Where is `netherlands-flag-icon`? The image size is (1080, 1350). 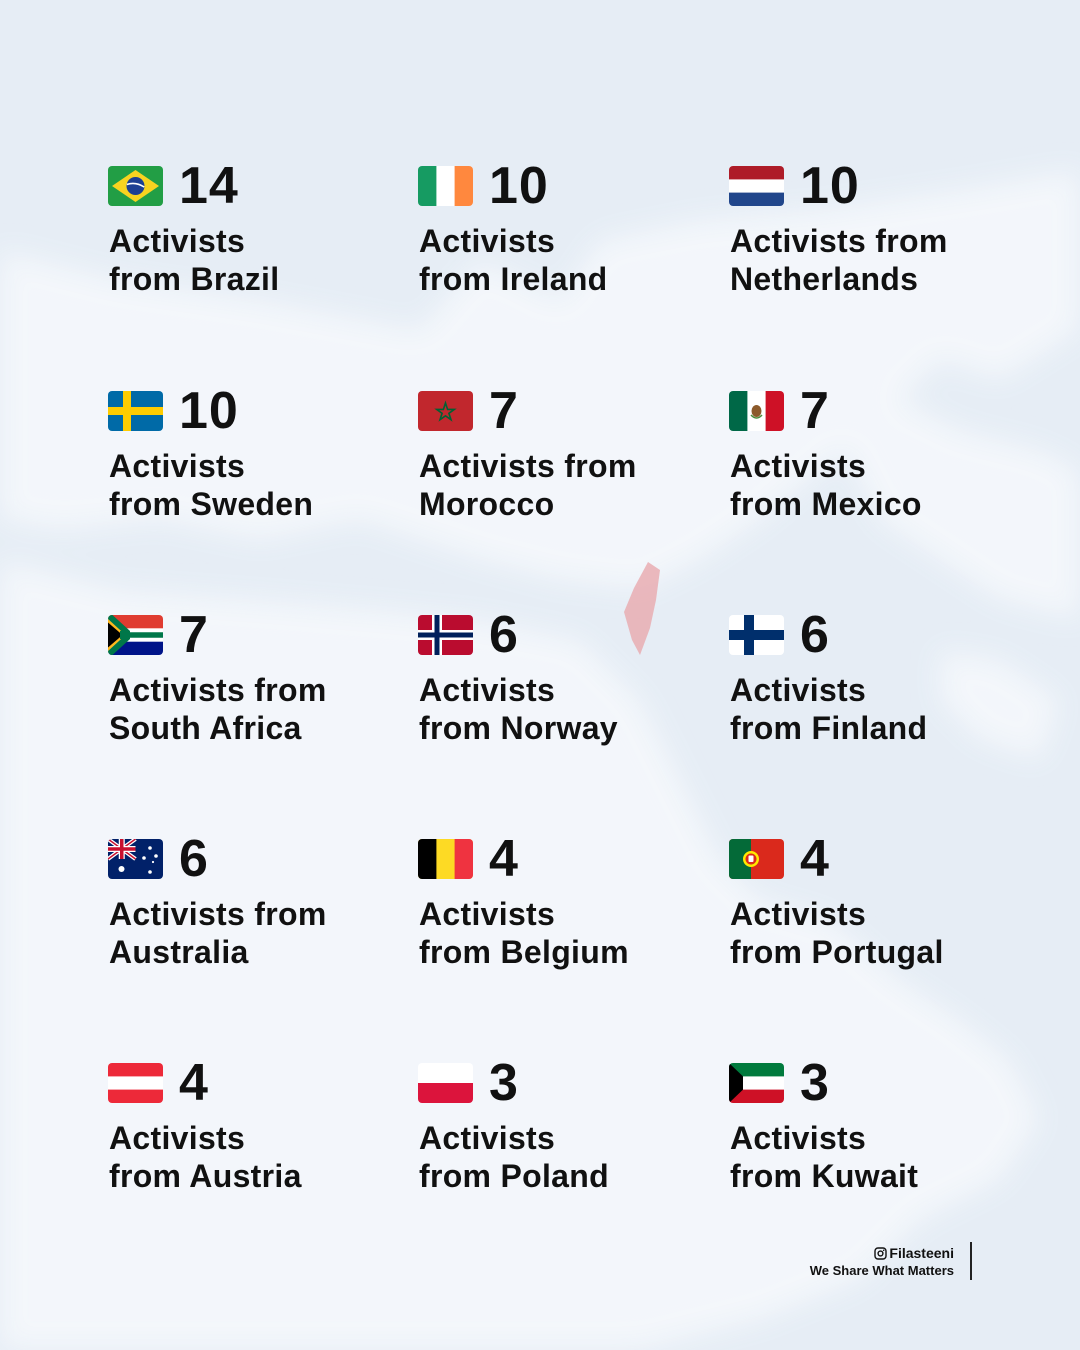 netherlands-flag-icon is located at coordinates (756, 186).